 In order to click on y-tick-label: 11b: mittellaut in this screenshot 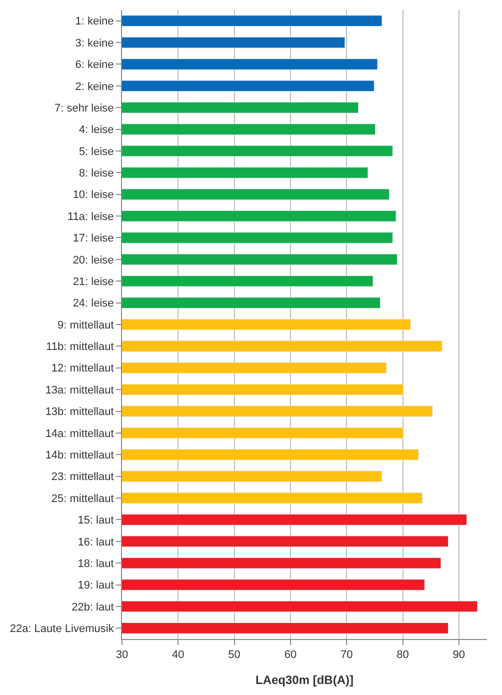, I will do `click(80, 347)`.